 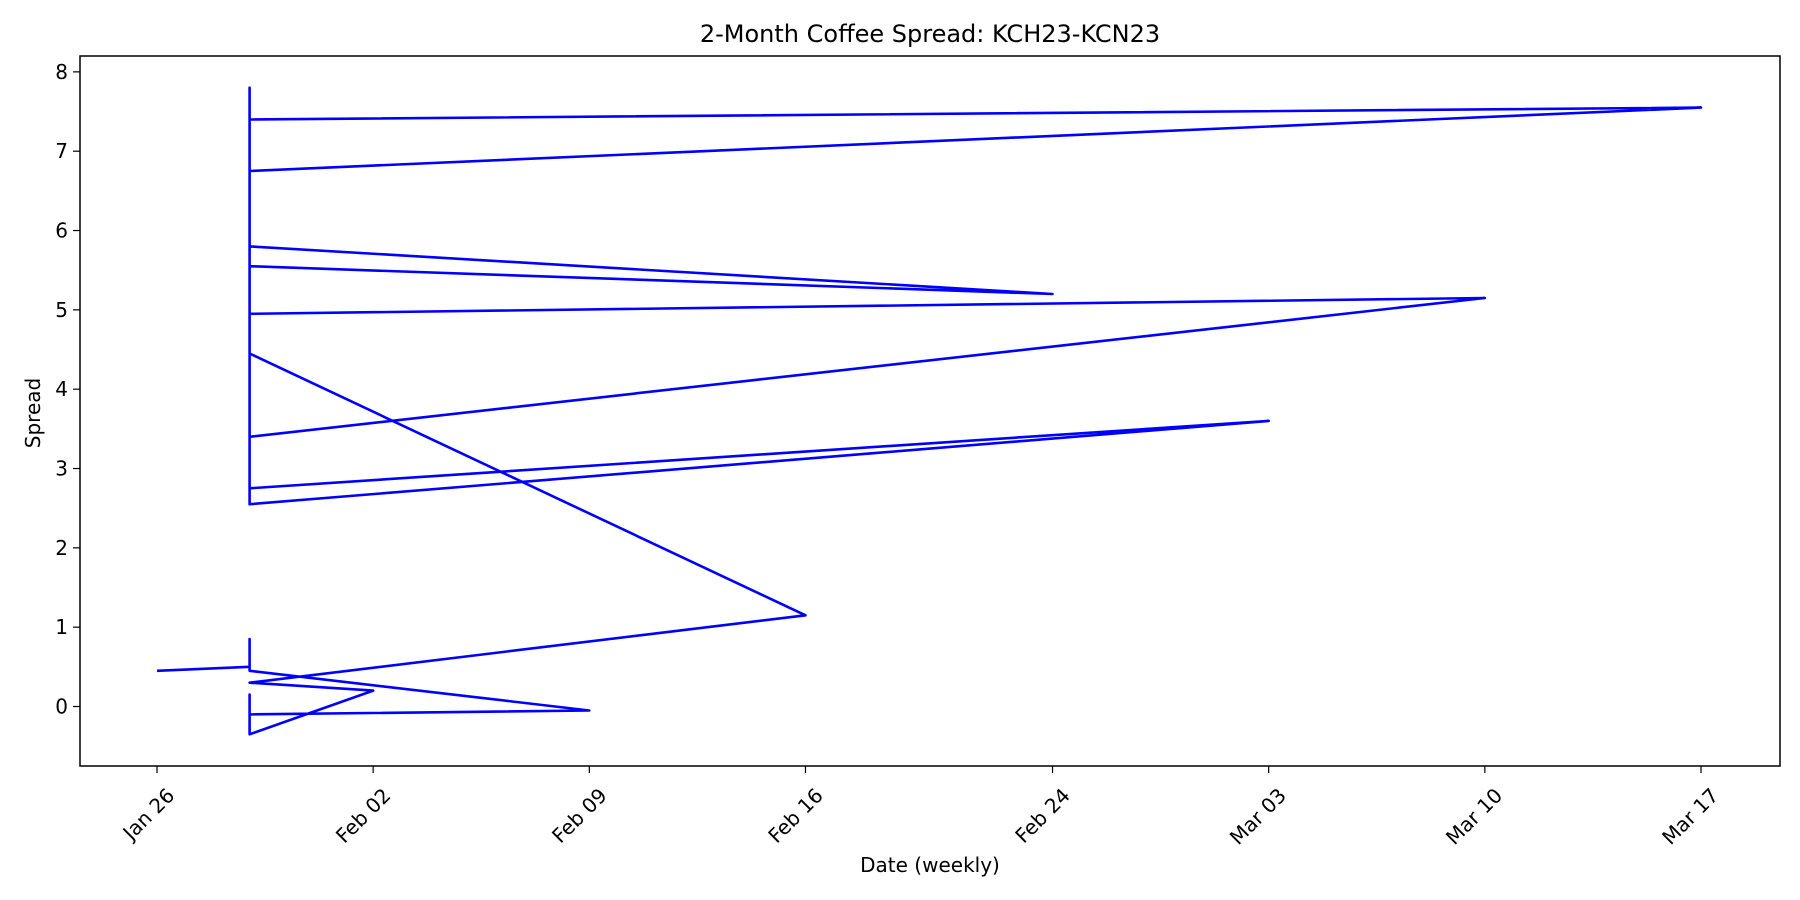 I want to click on y-axis: 0 1 2 3 4 5 6 7 8, so click(x=67, y=389).